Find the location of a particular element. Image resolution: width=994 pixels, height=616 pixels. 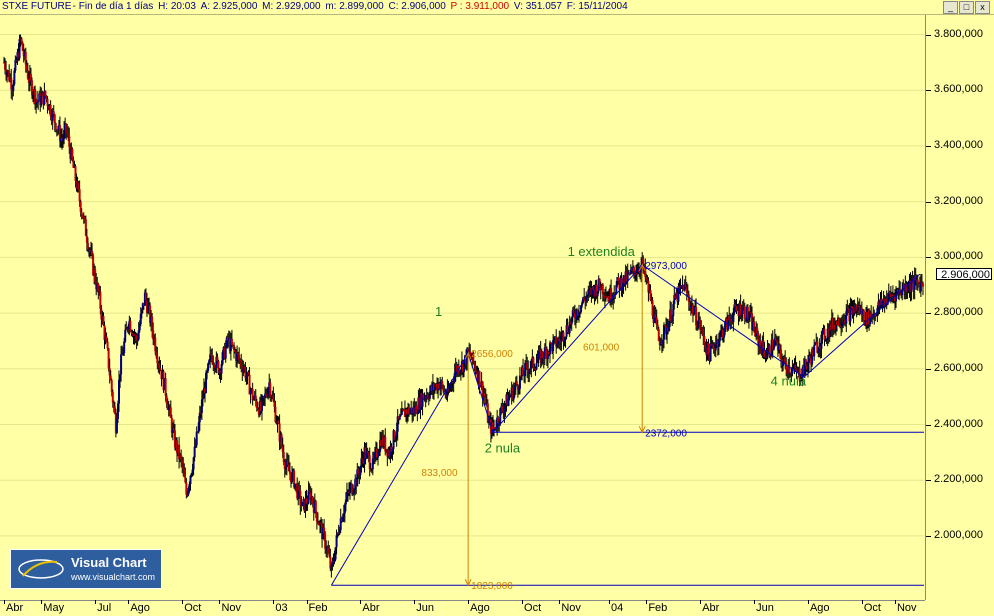

price-tick is located at coordinates (928, 425).